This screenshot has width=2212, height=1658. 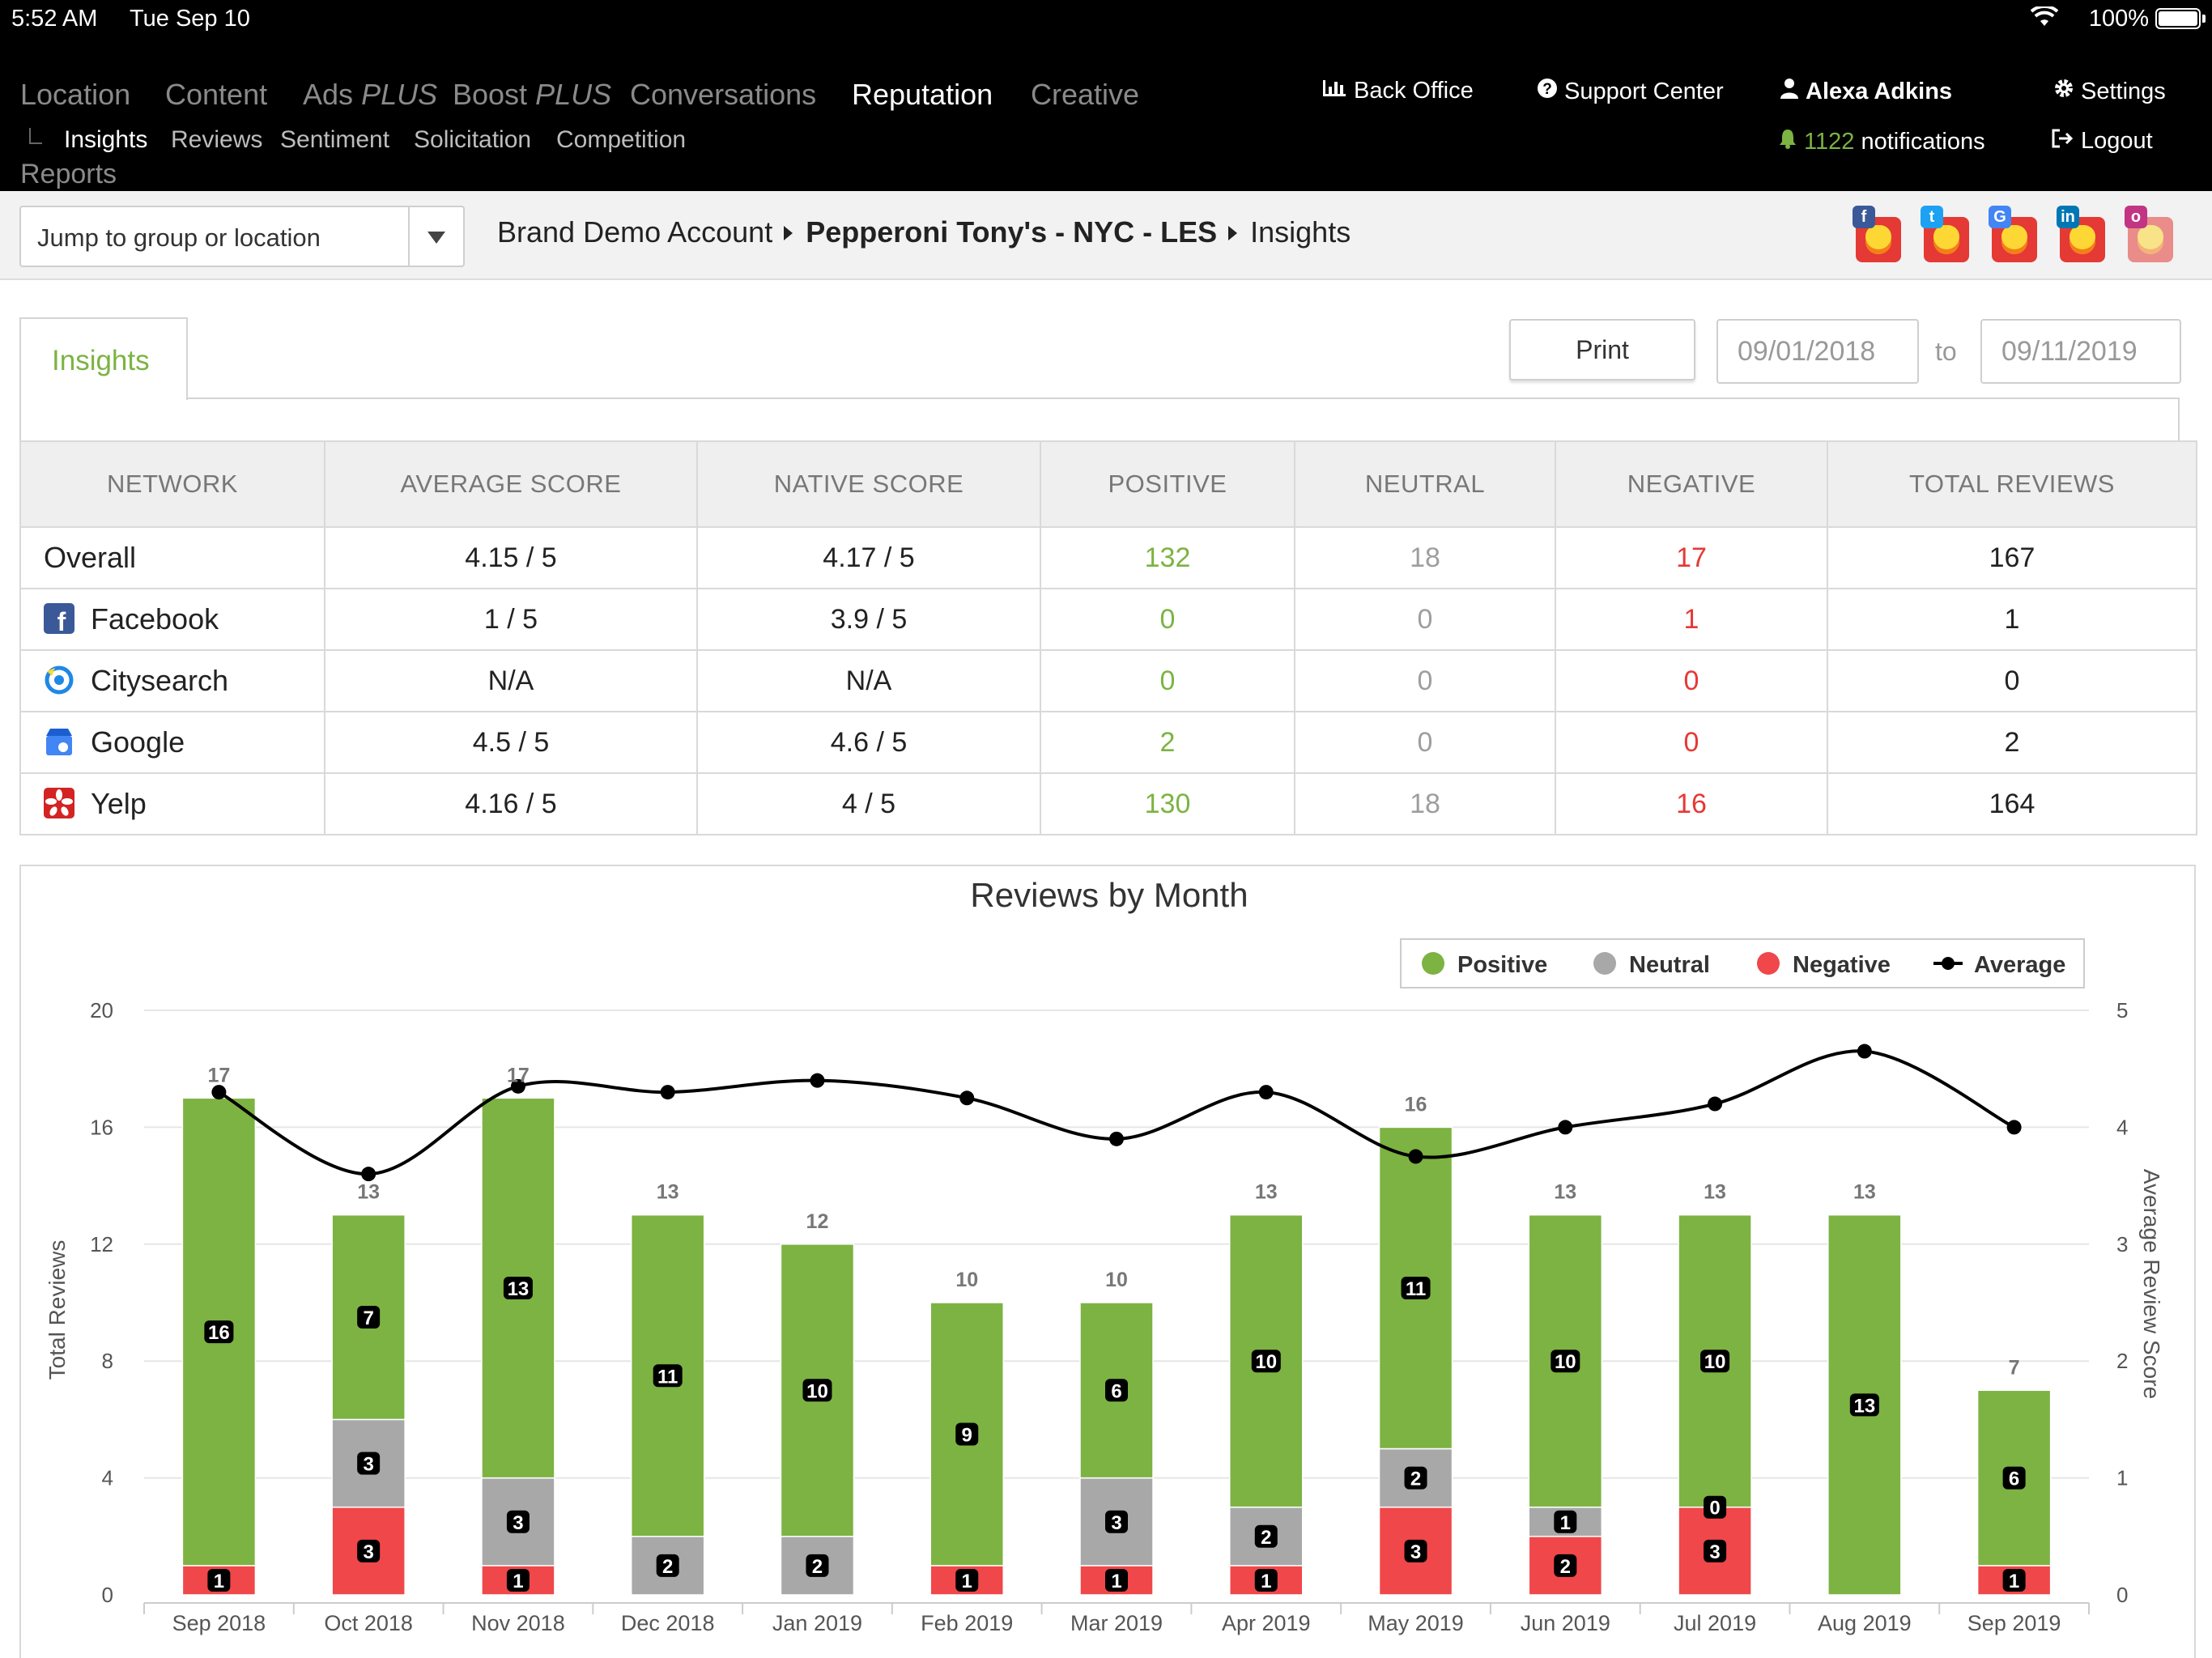 I want to click on y2-tick-label: 4, so click(x=2122, y=1127).